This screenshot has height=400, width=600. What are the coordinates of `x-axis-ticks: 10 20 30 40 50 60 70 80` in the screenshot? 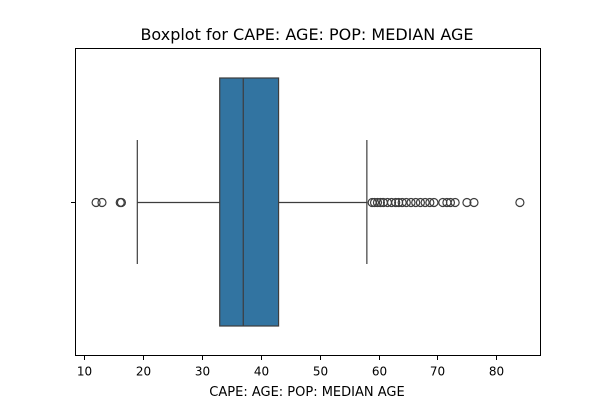 It's located at (290, 367).